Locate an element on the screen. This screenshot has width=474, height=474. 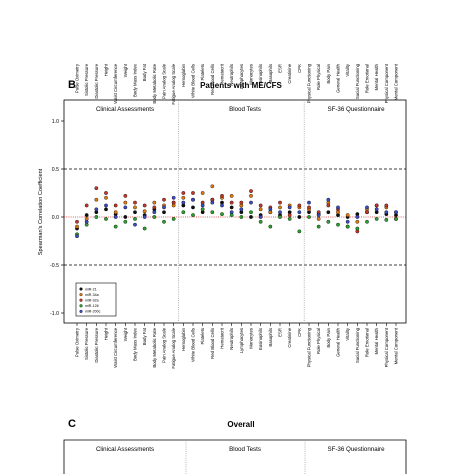
x-tick-label: Physical Functioning is located at coordinates (309, 347).